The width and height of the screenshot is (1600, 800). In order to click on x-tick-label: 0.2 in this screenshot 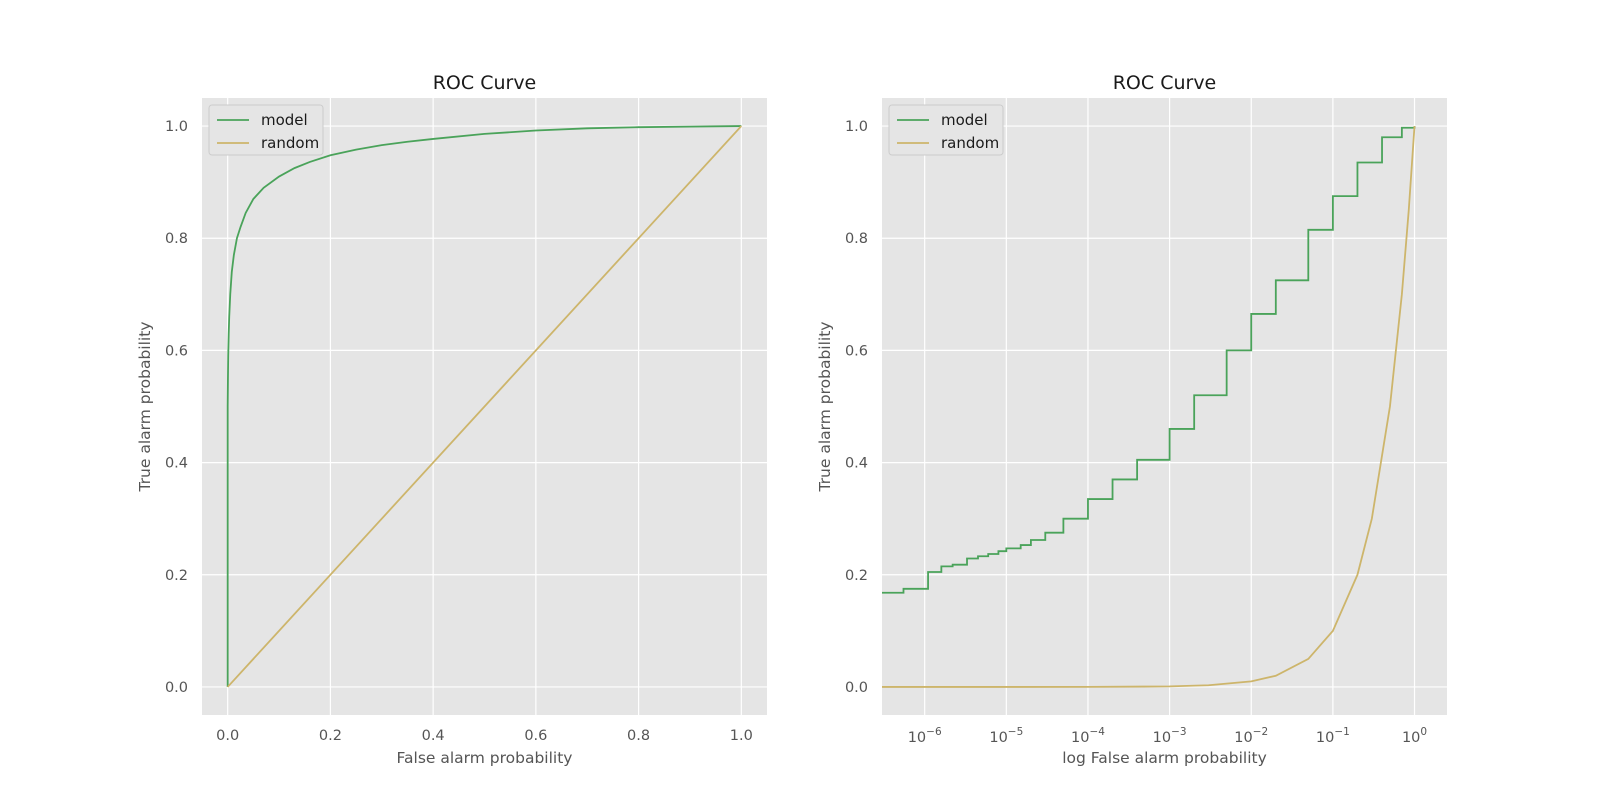, I will do `click(330, 736)`.